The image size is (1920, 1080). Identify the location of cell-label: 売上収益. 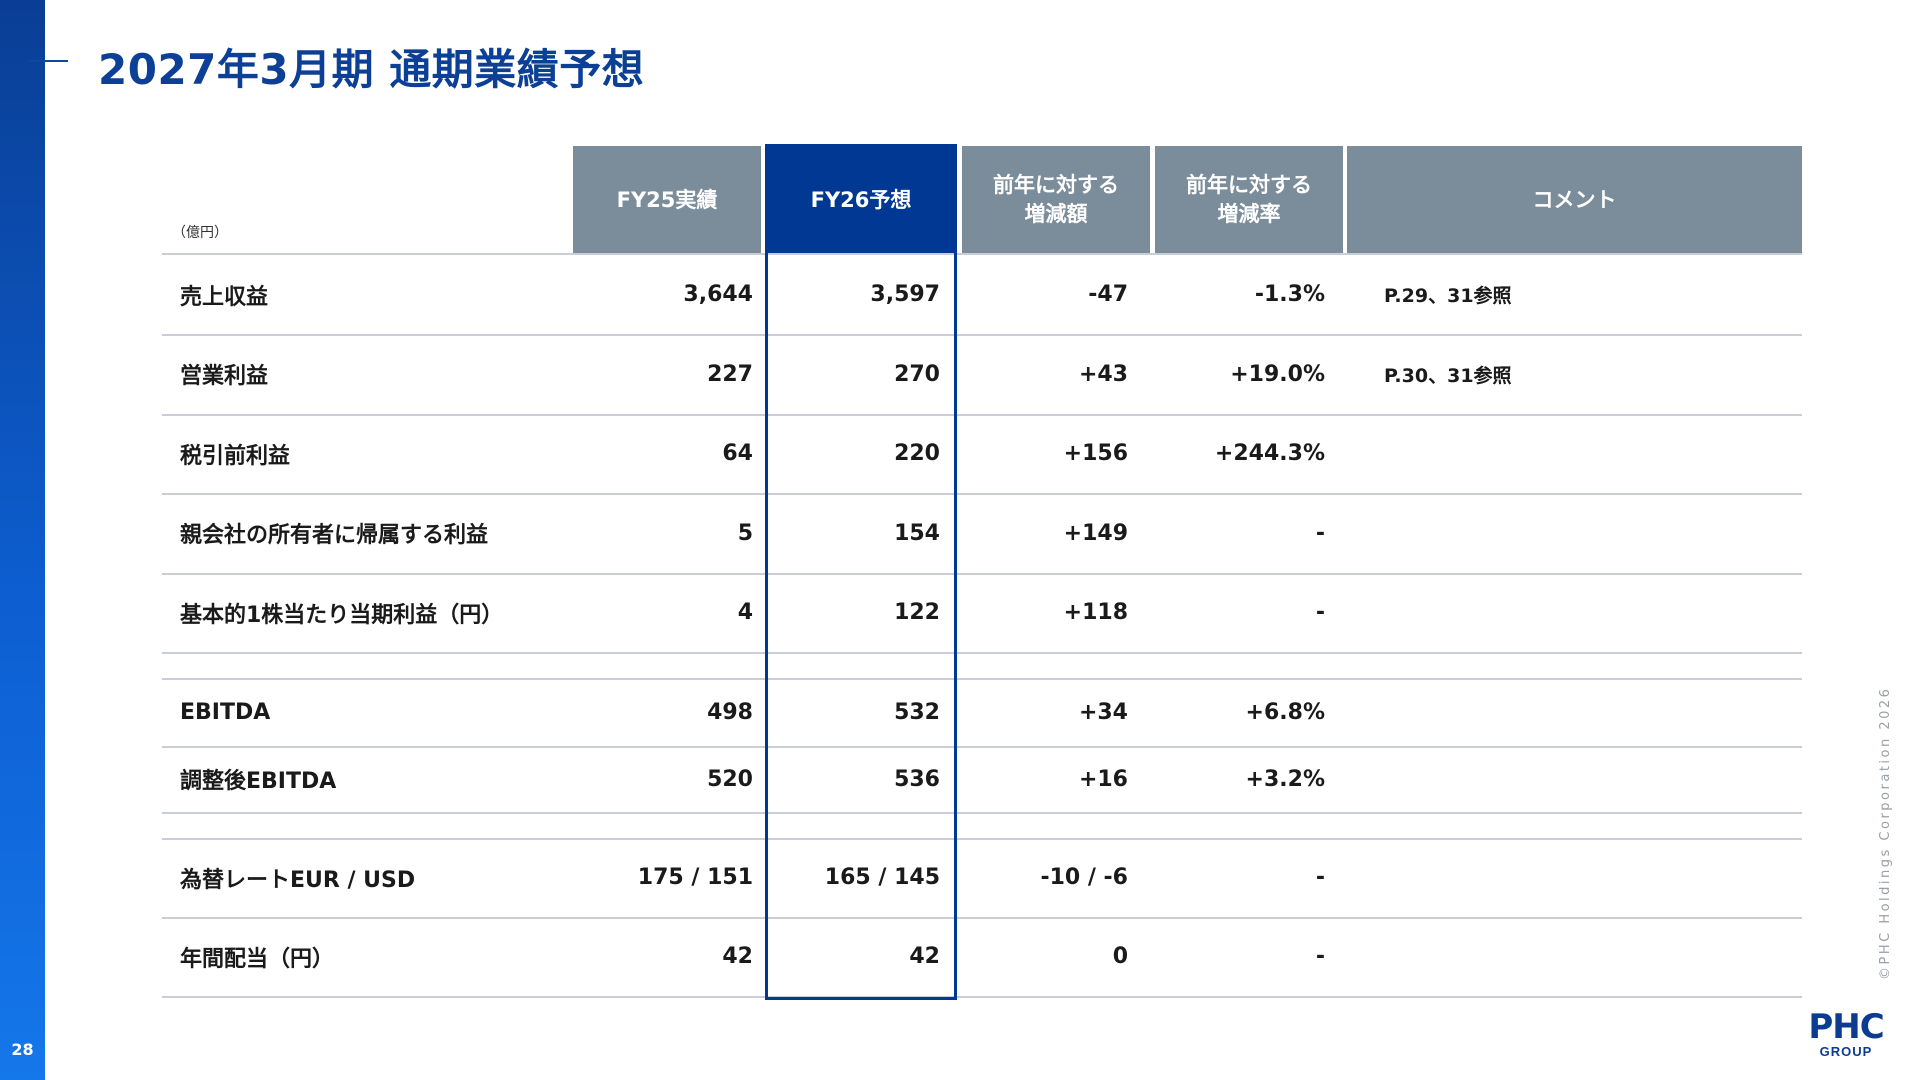
(224, 297).